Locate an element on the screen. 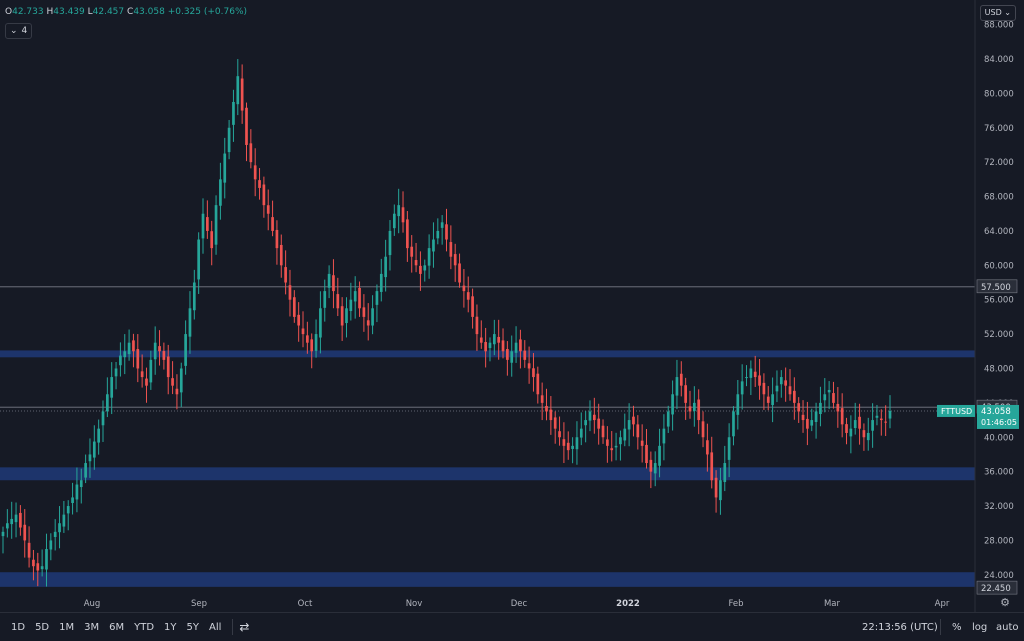  utc-clock: 22:13:56 (UTC) is located at coordinates (900, 627).